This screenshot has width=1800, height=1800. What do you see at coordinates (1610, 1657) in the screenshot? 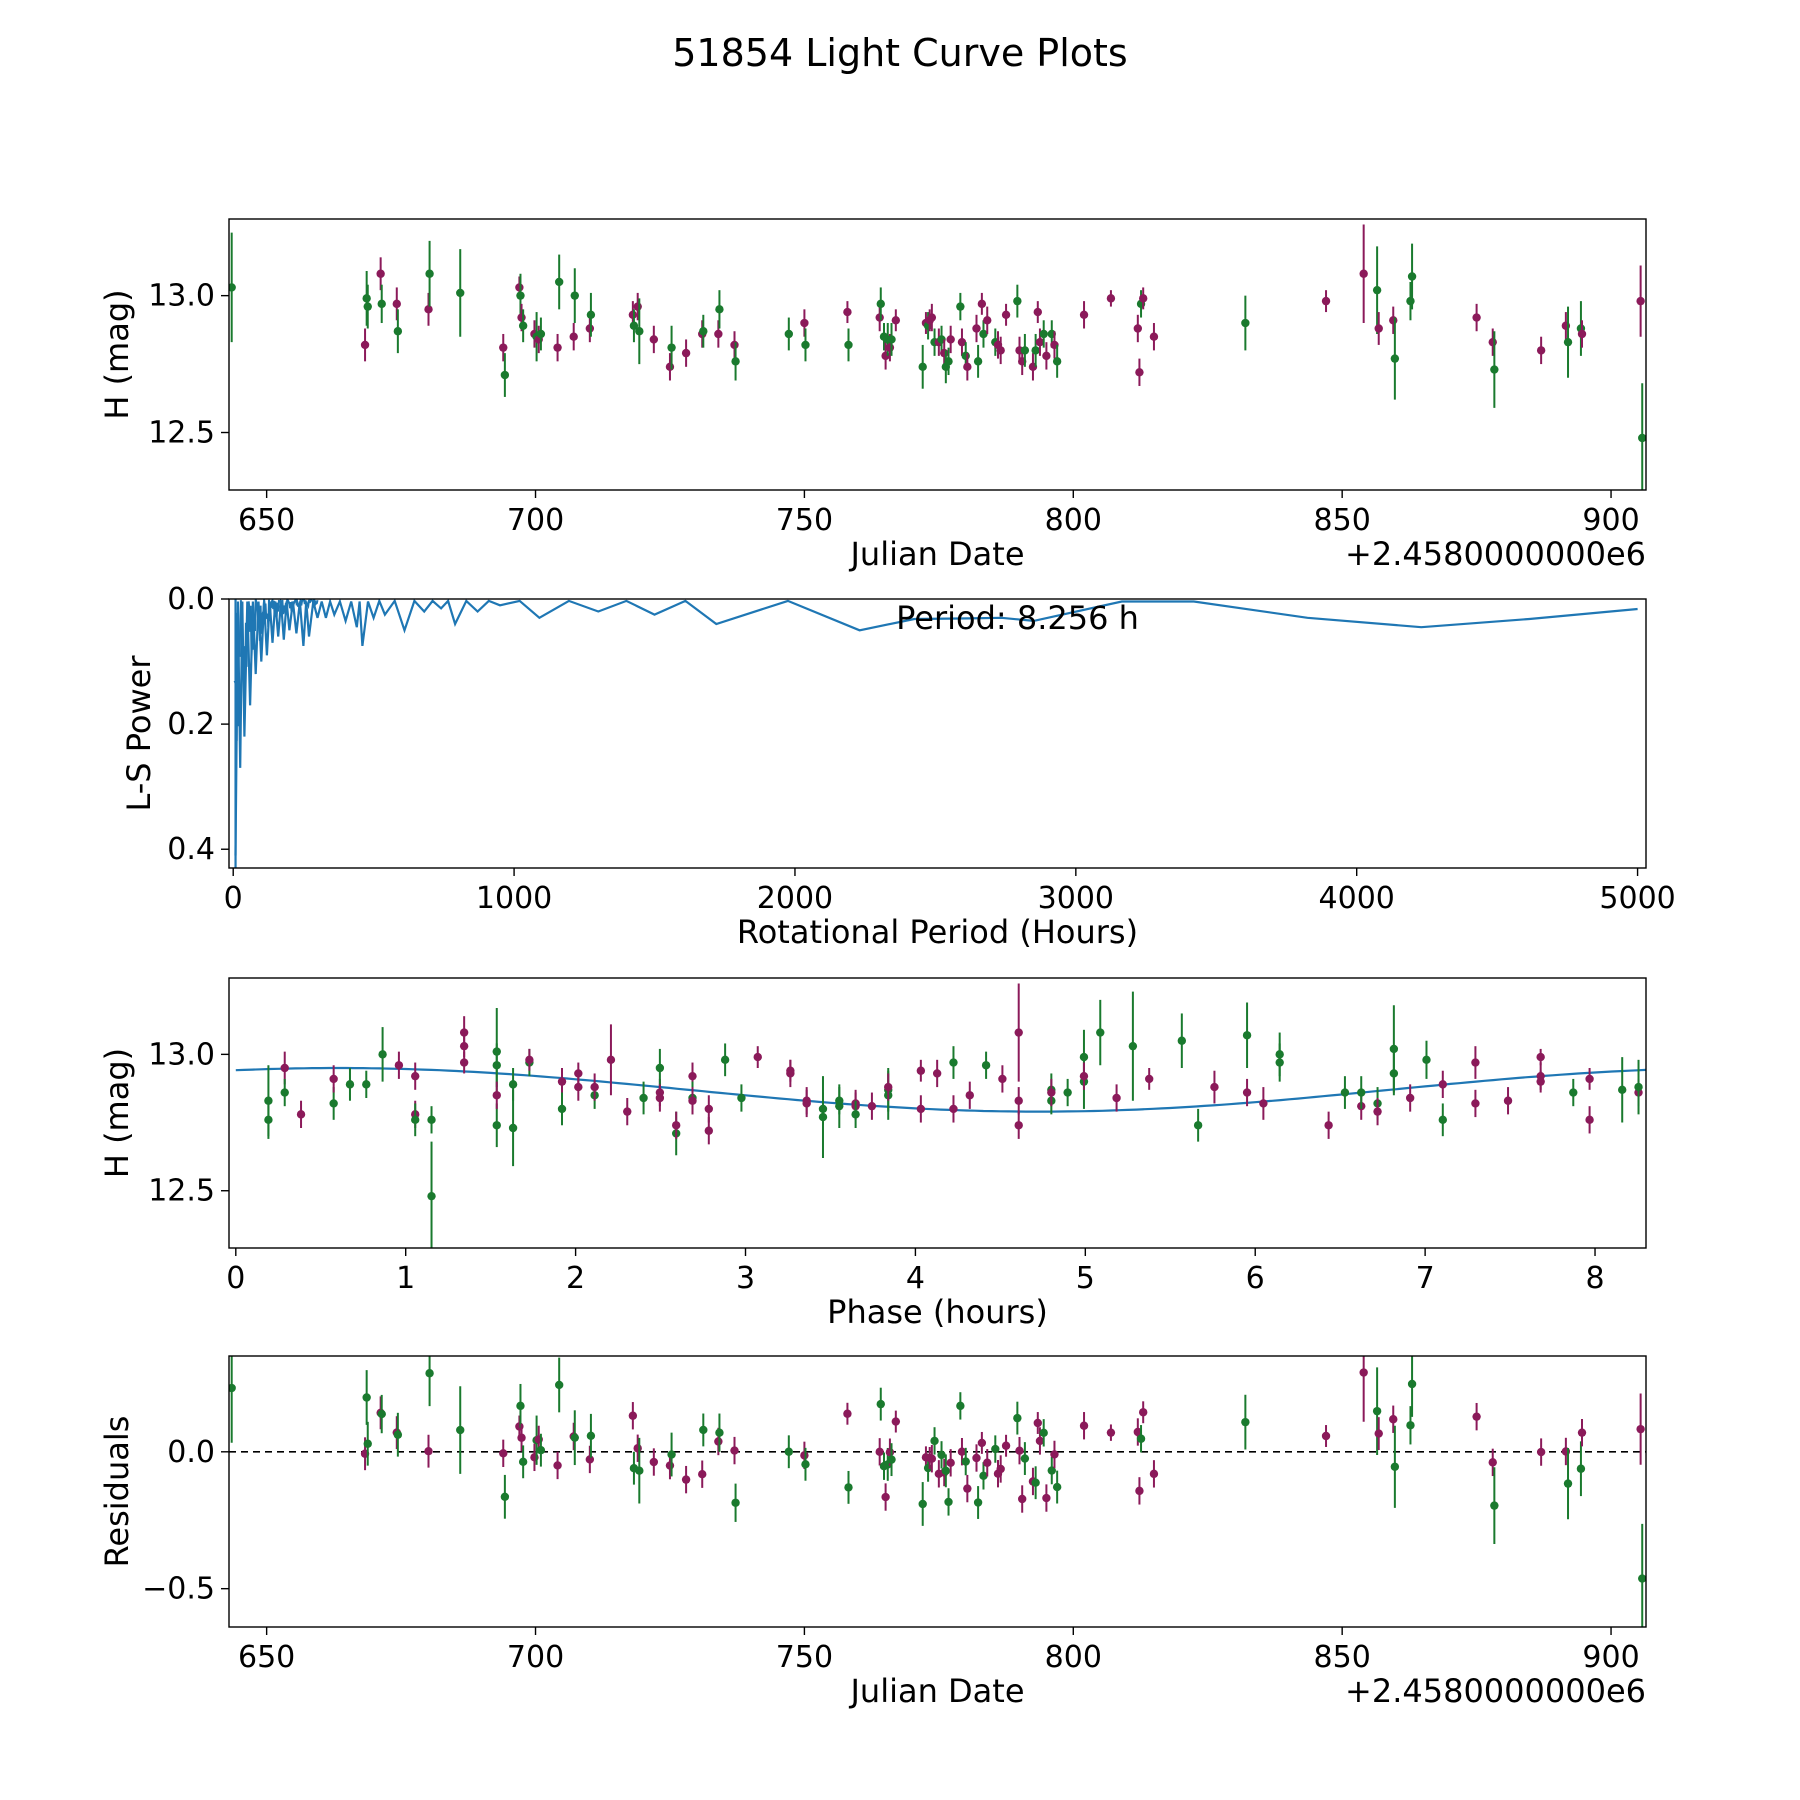
I see `x-tick-label-res-5: 900` at bounding box center [1610, 1657].